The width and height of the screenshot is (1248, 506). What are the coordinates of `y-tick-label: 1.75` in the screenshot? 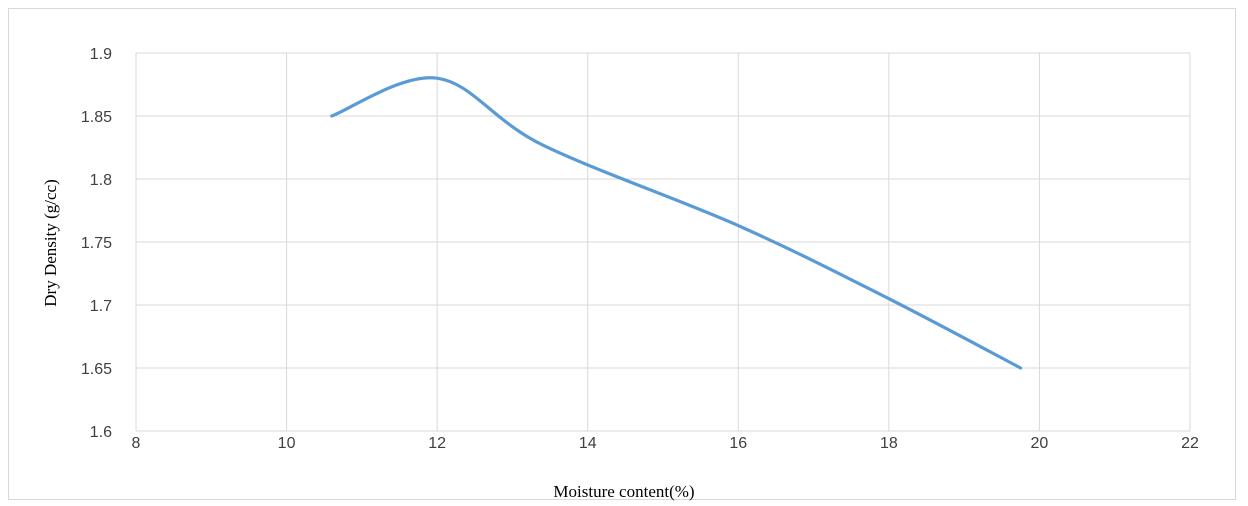 It's located at (96, 243).